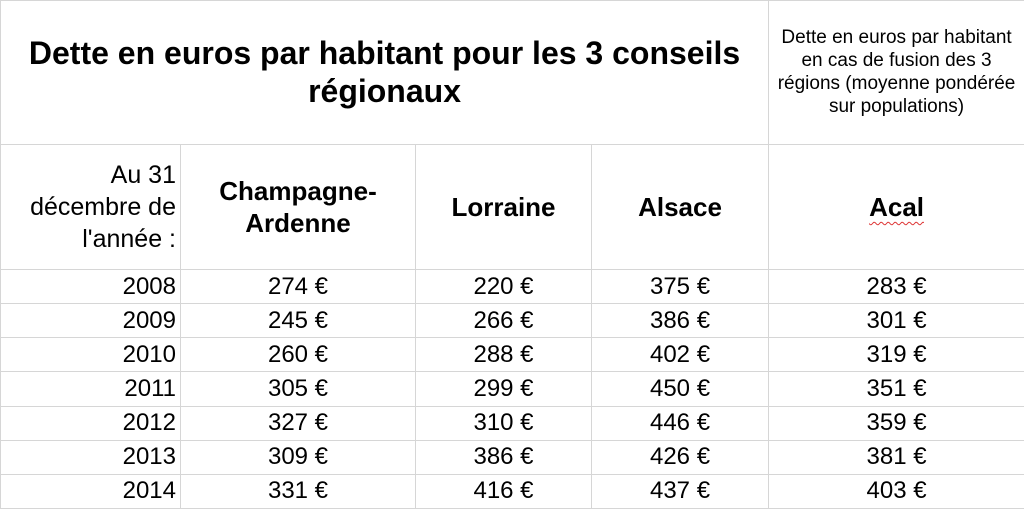 The height and width of the screenshot is (509, 1024). What do you see at coordinates (90, 457) in the screenshot?
I see `year-cell: 2013` at bounding box center [90, 457].